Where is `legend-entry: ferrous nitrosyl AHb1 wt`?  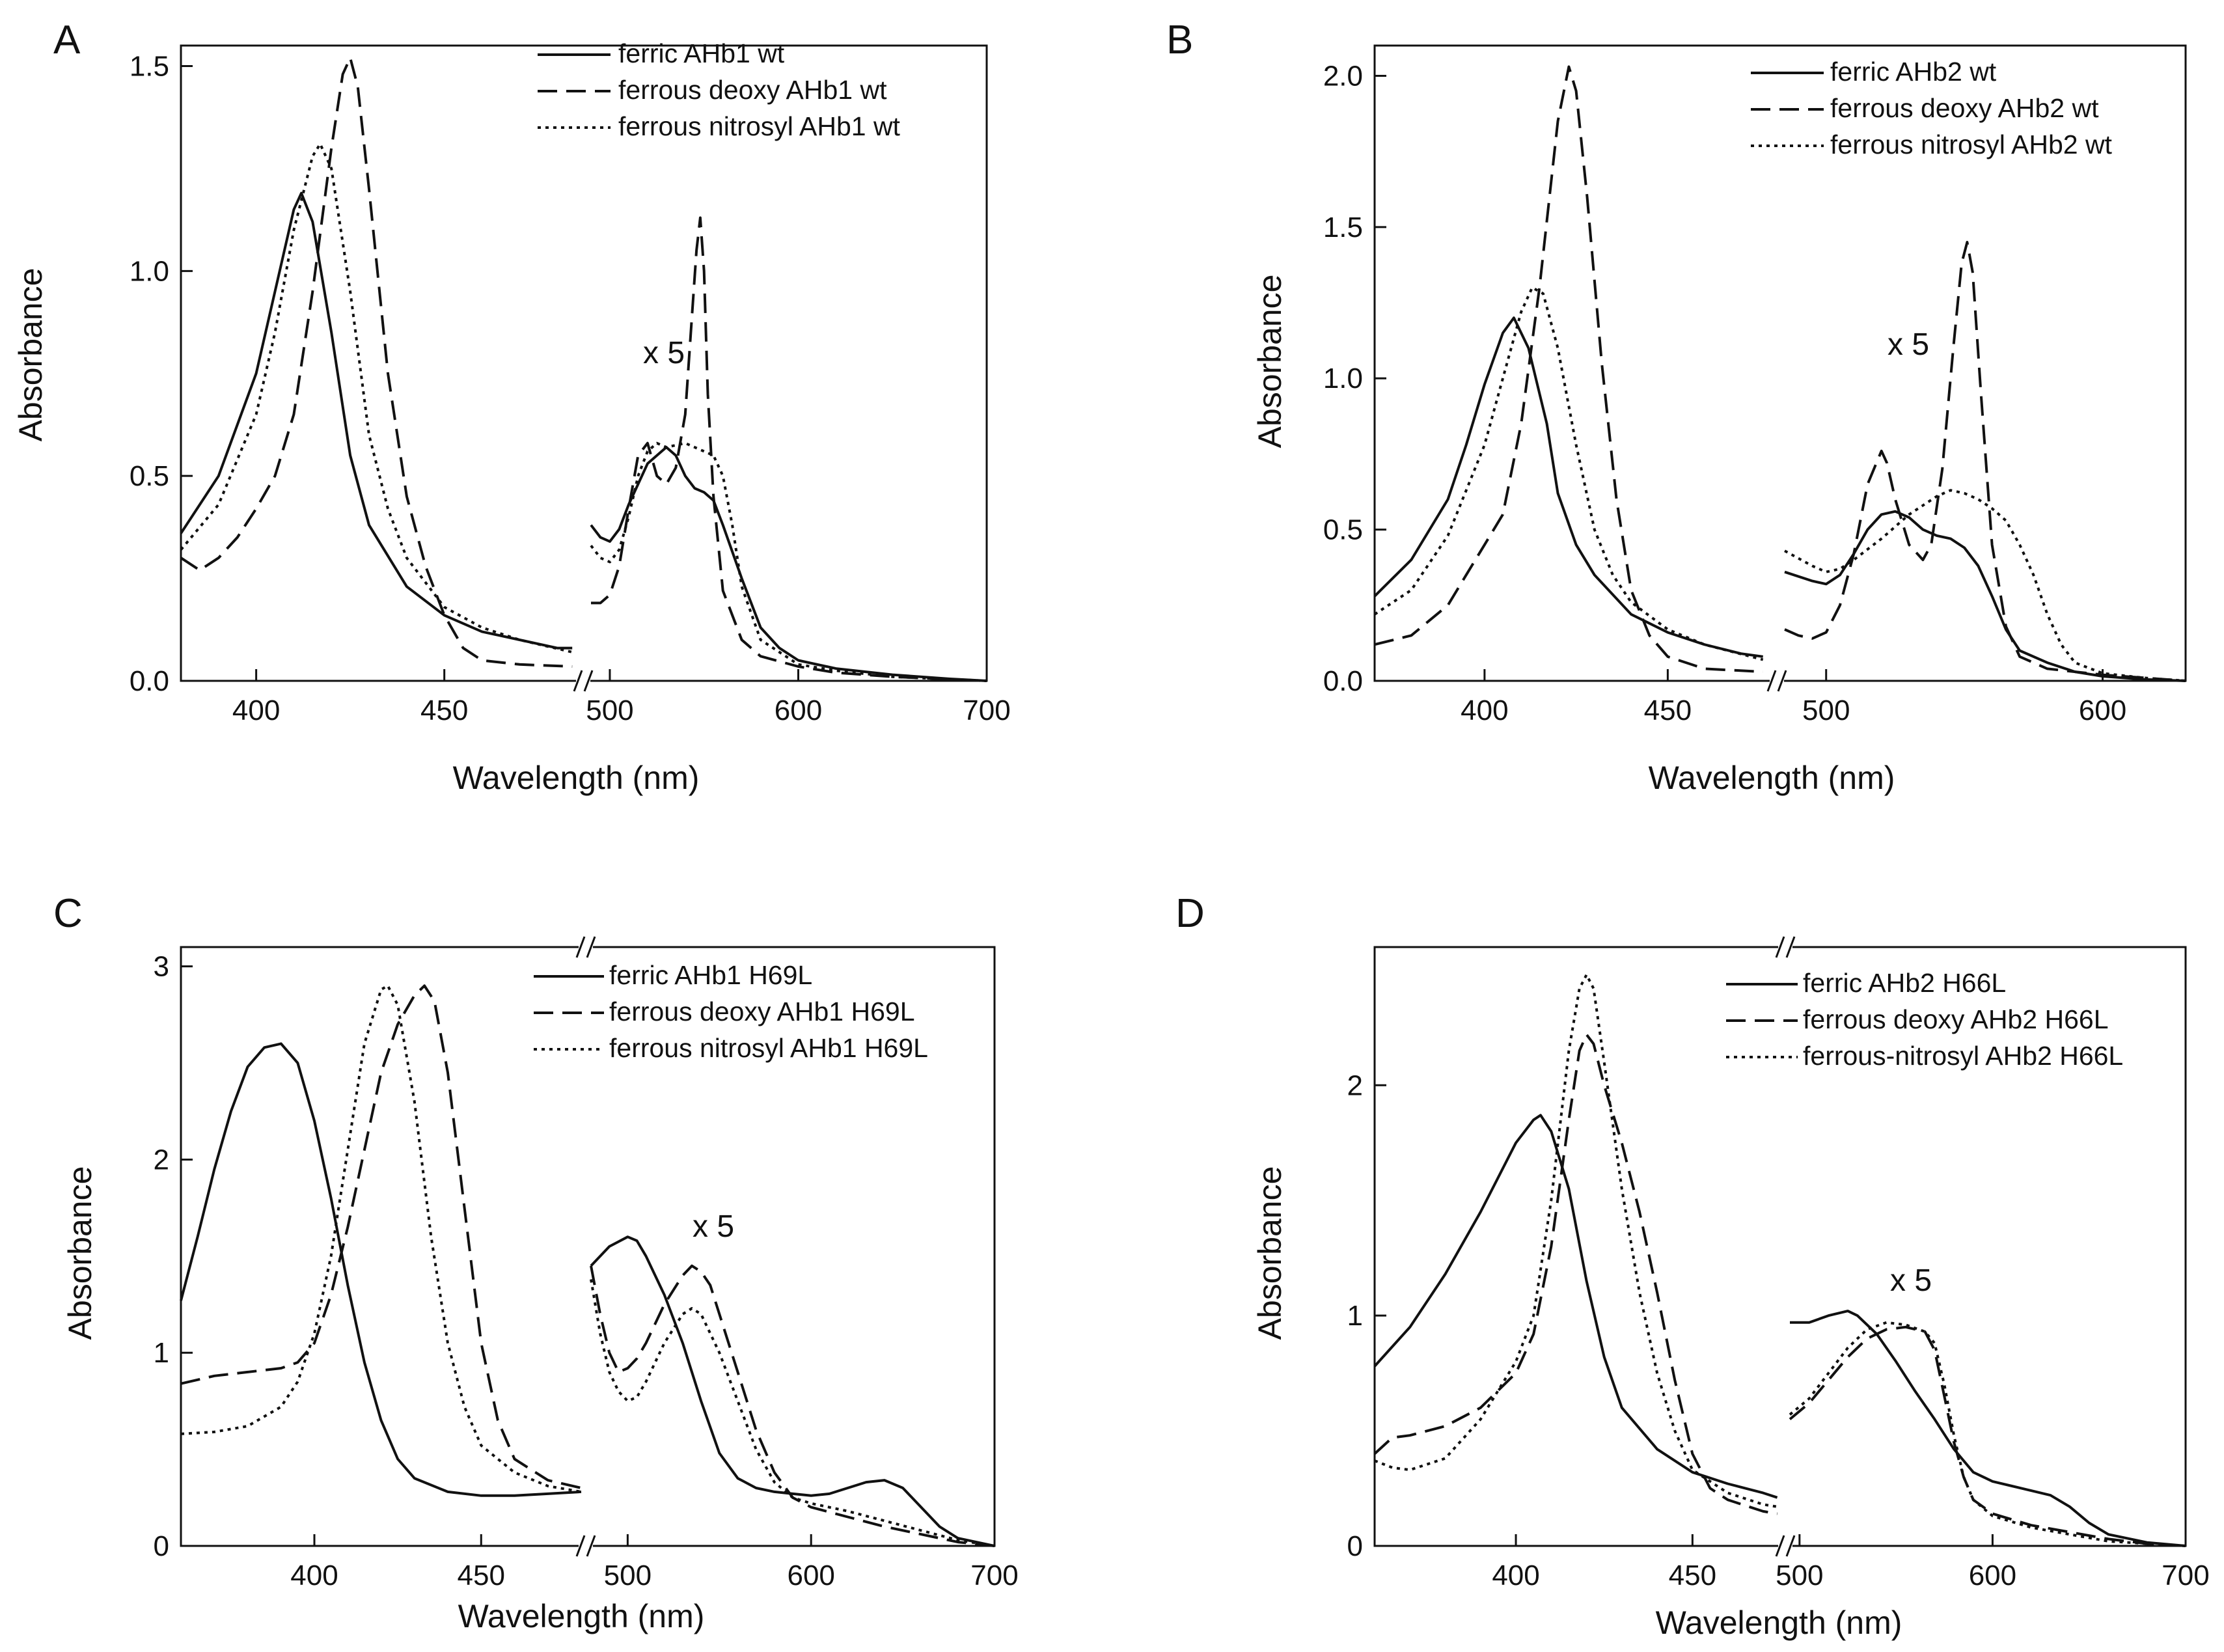
legend-entry: ferrous nitrosyl AHb1 wt is located at coordinates (759, 126).